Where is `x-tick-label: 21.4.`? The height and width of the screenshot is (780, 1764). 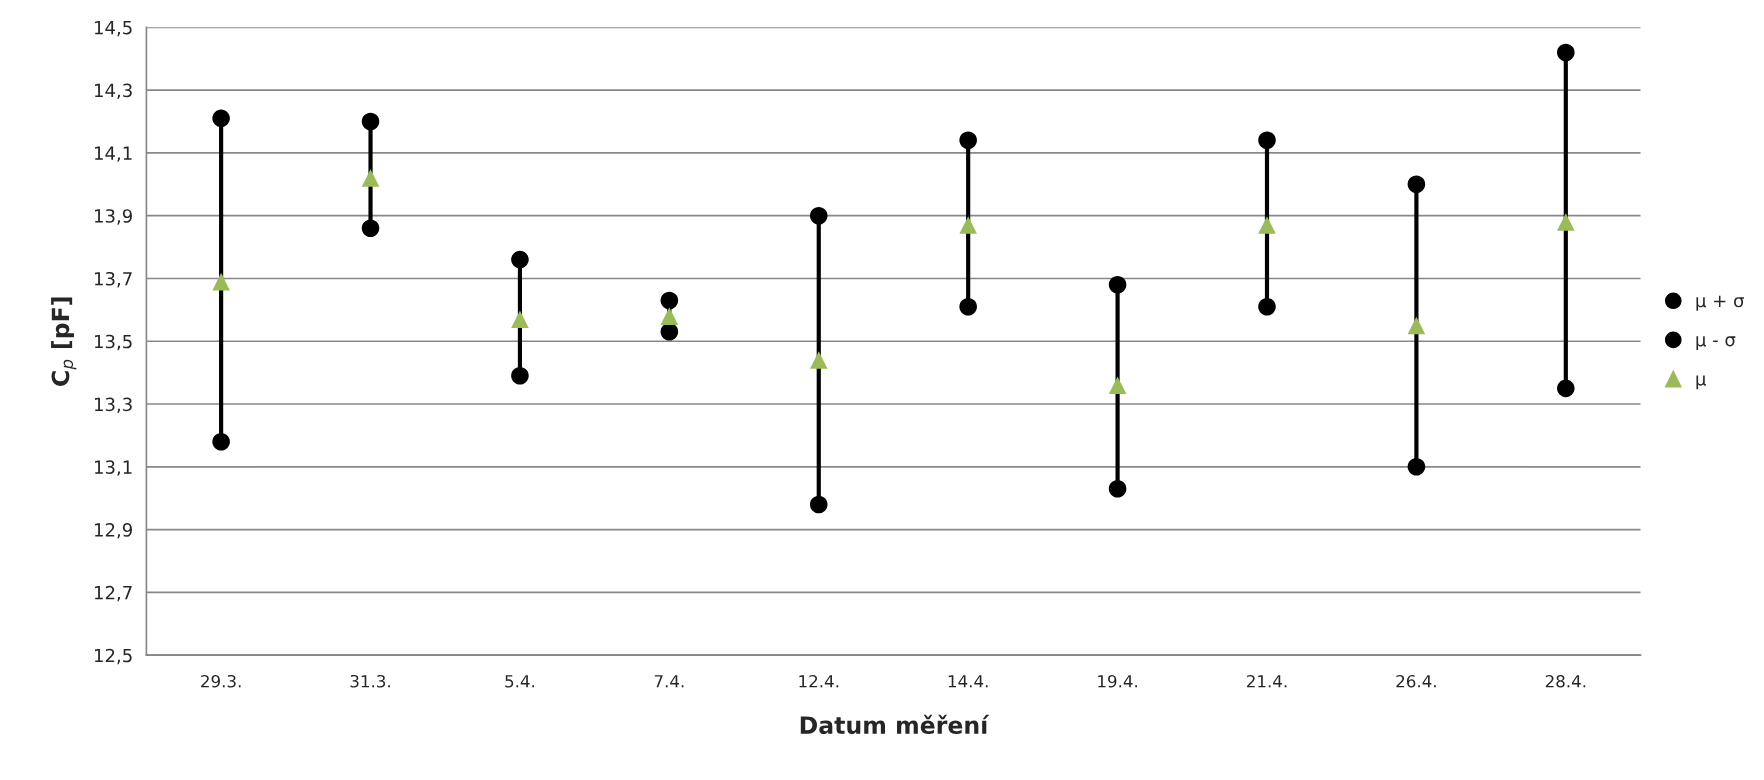
x-tick-label: 21.4. is located at coordinates (1267, 681).